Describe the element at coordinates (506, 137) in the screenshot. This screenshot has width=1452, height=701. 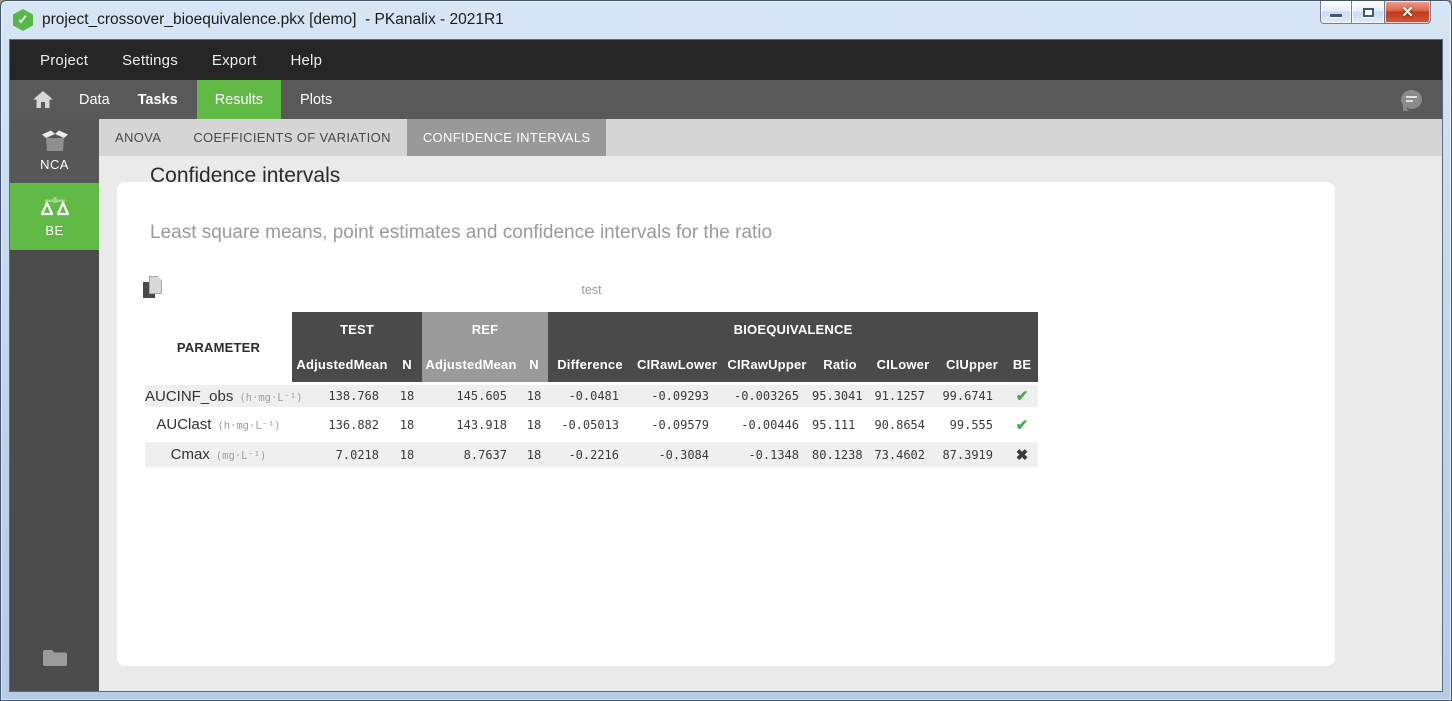
I see `subtab-confidence-intervals: CONFIDENCE INTERVALS` at that location.